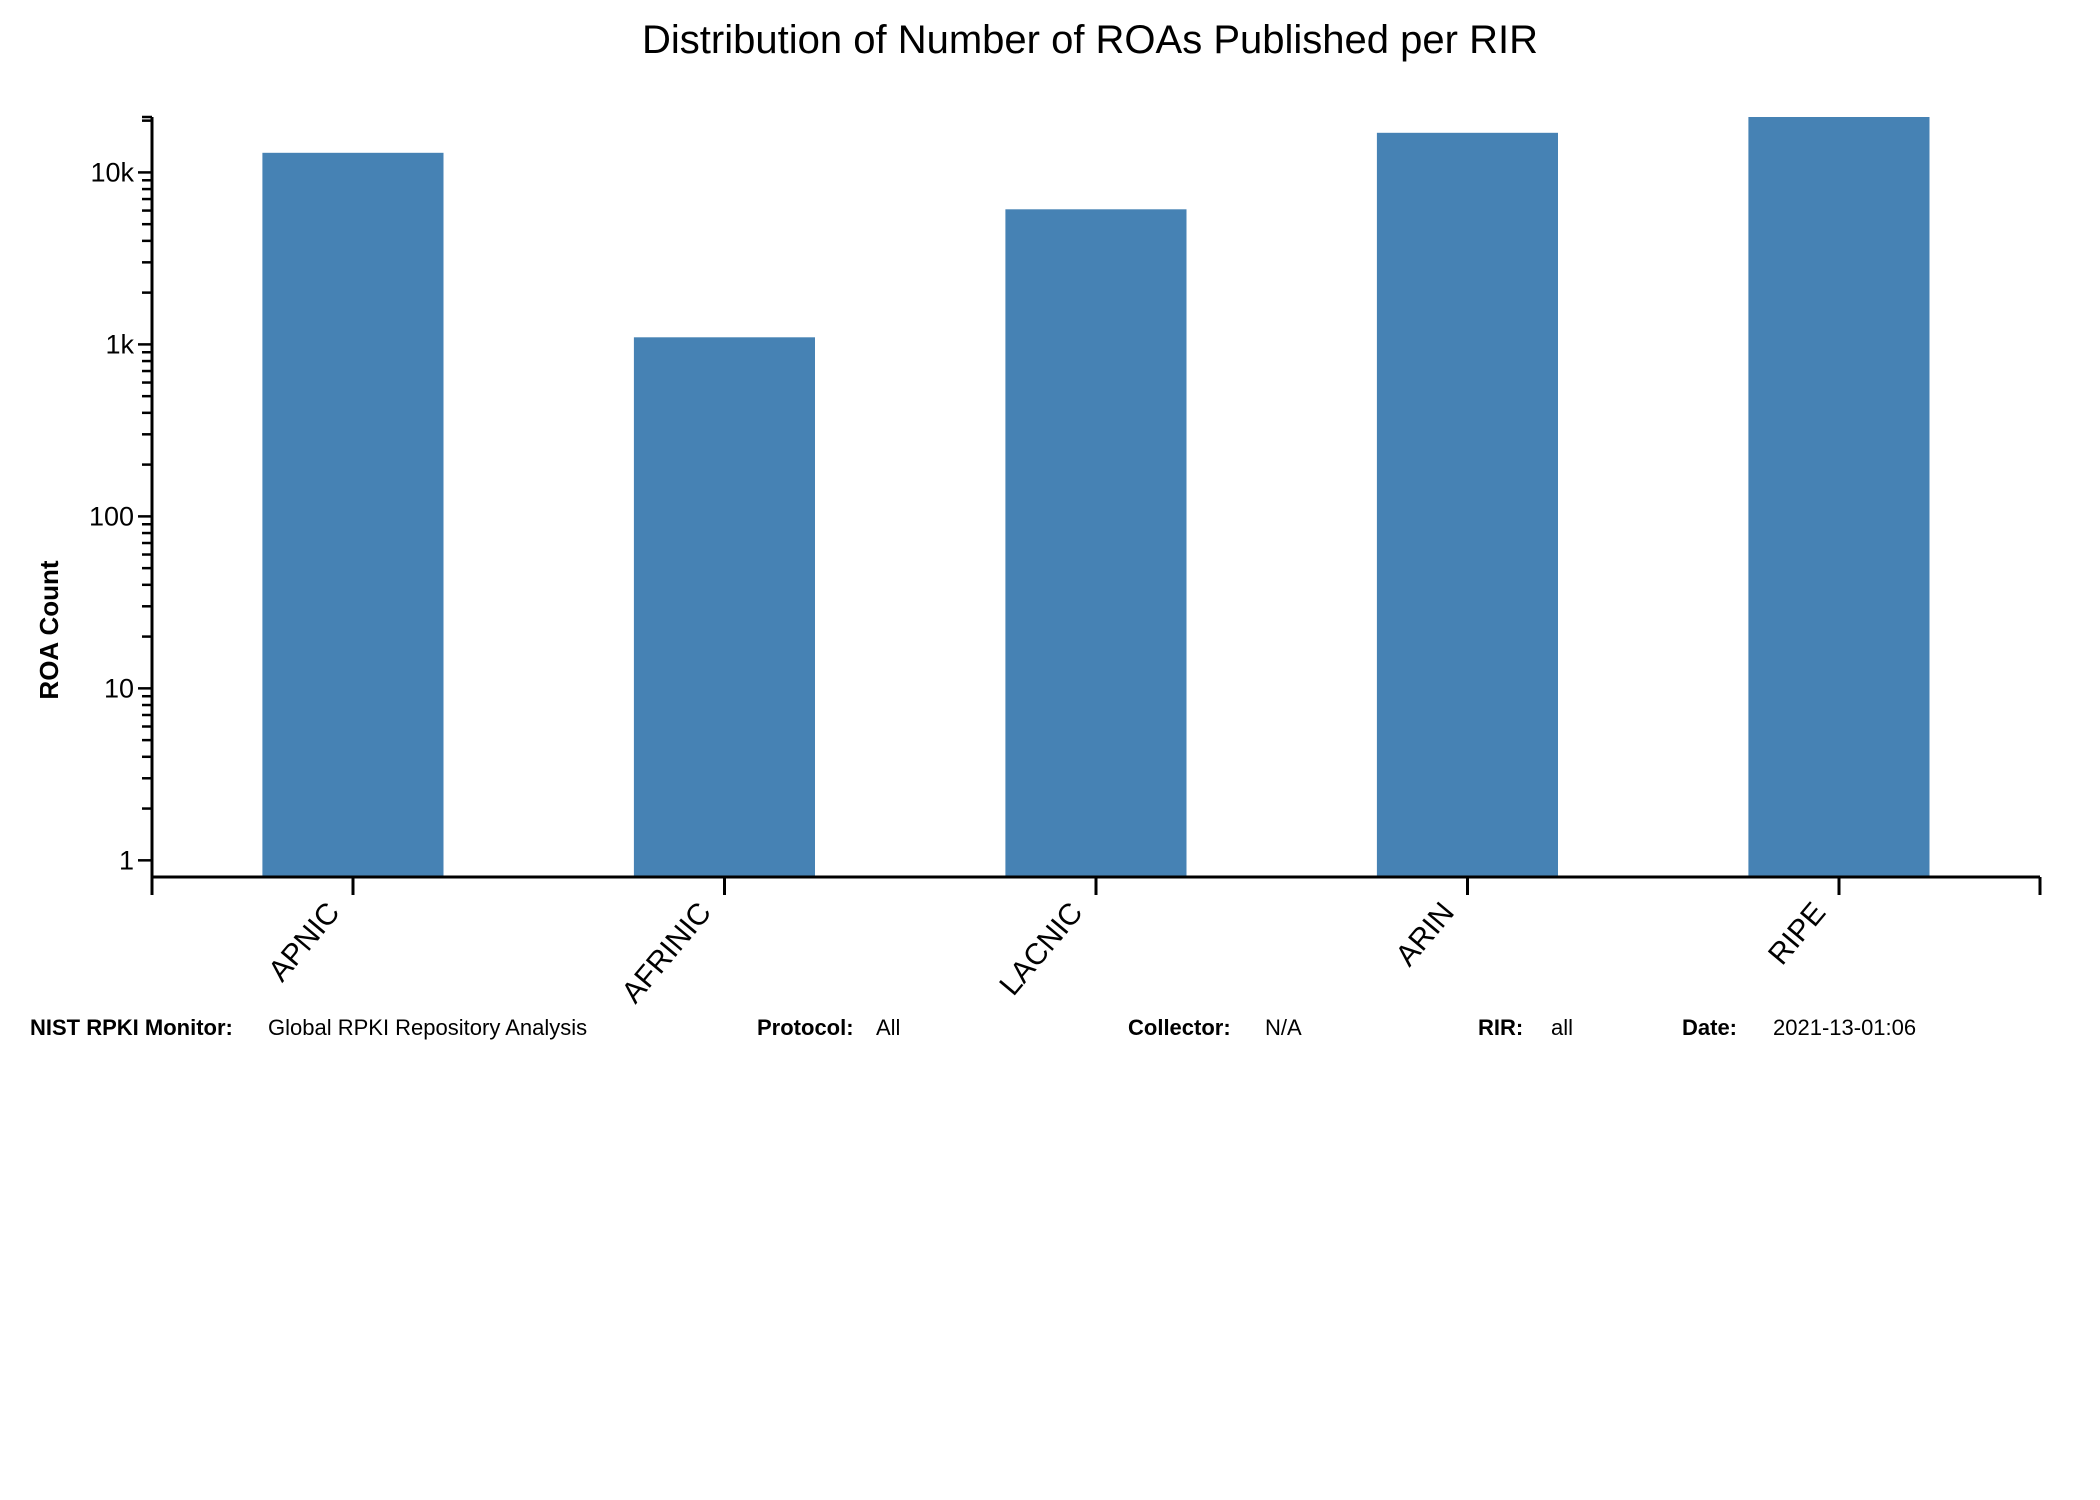  What do you see at coordinates (121, 497) in the screenshot?
I see `y-axis: 1 10 100 1k 10k` at bounding box center [121, 497].